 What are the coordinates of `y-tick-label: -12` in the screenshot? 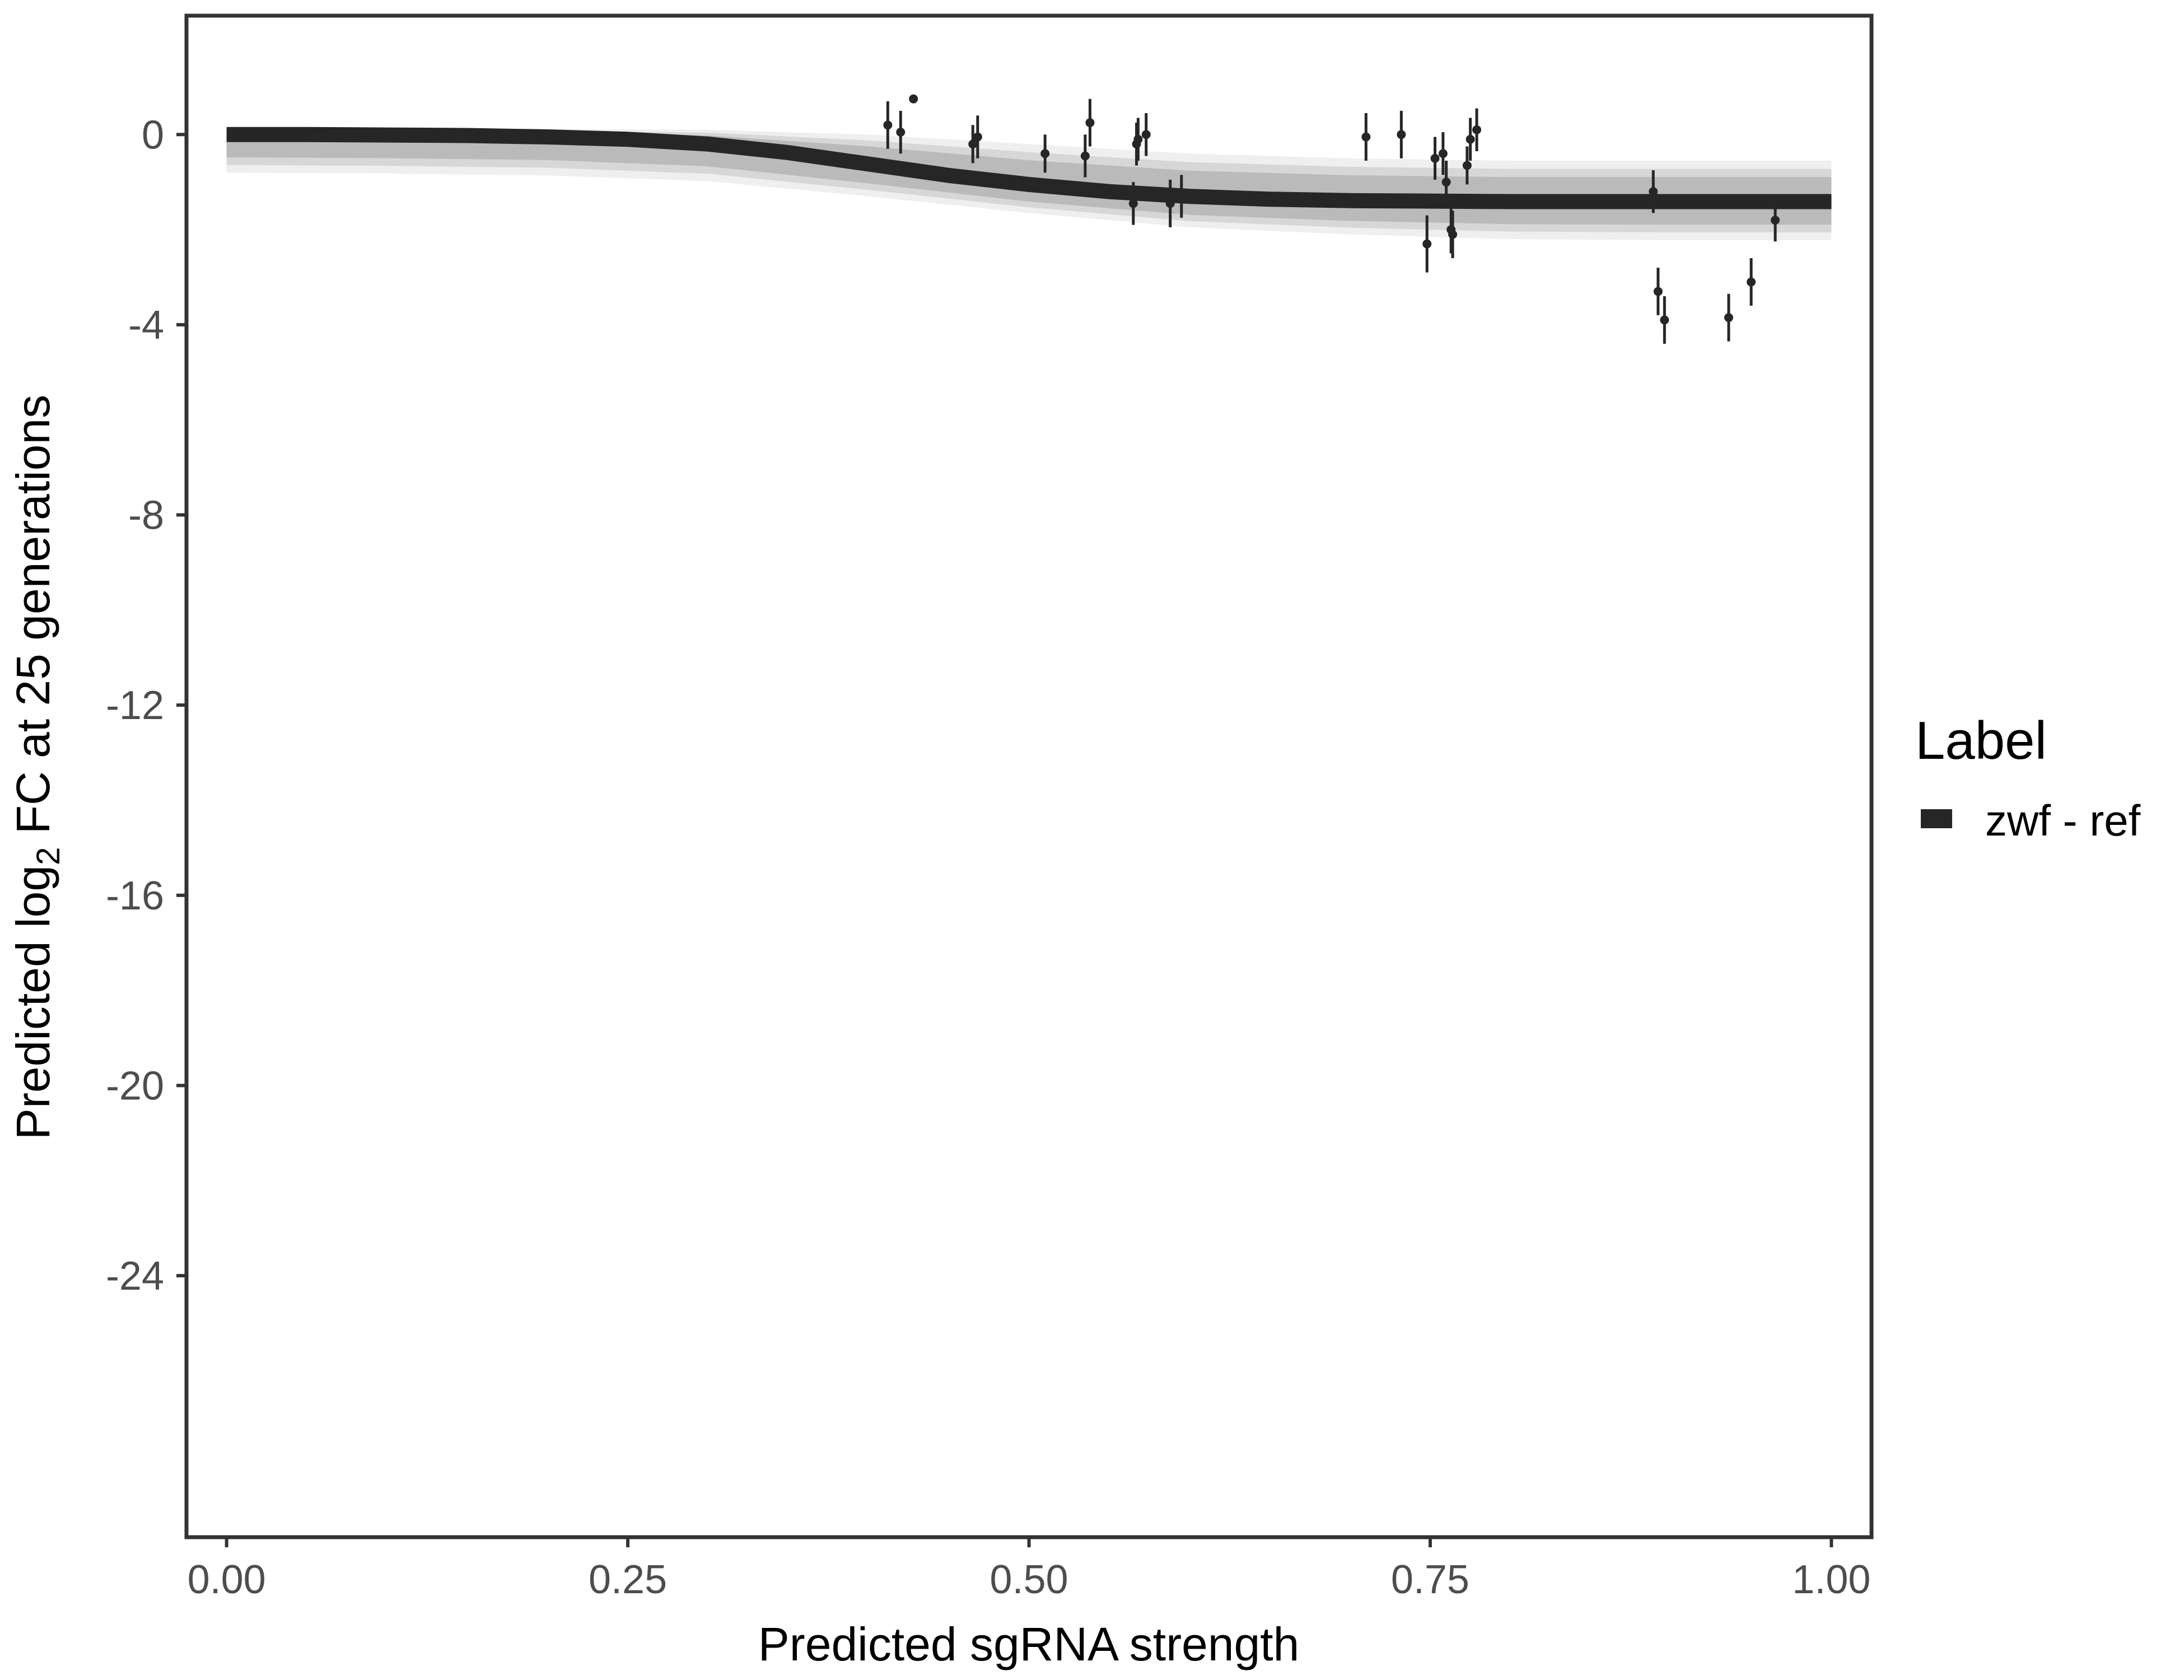 It's located at (135, 706).